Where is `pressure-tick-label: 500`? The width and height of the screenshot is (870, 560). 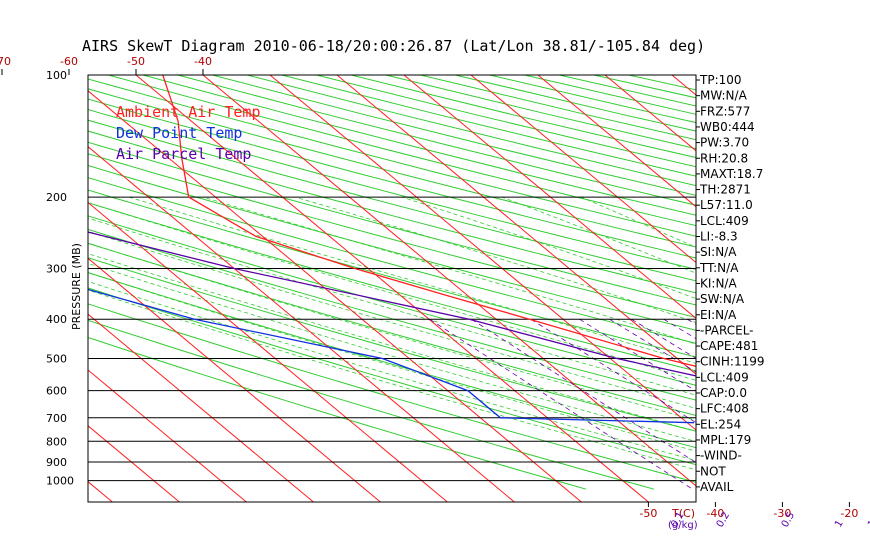 pressure-tick-label: 500 is located at coordinates (56, 359).